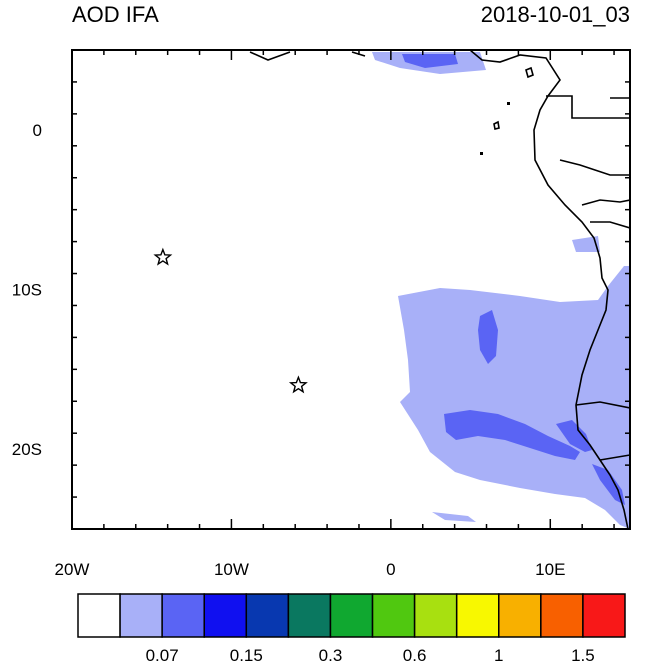 The width and height of the screenshot is (650, 667). Describe the element at coordinates (390, 569) in the screenshot. I see `x-tick-label: 0` at that location.